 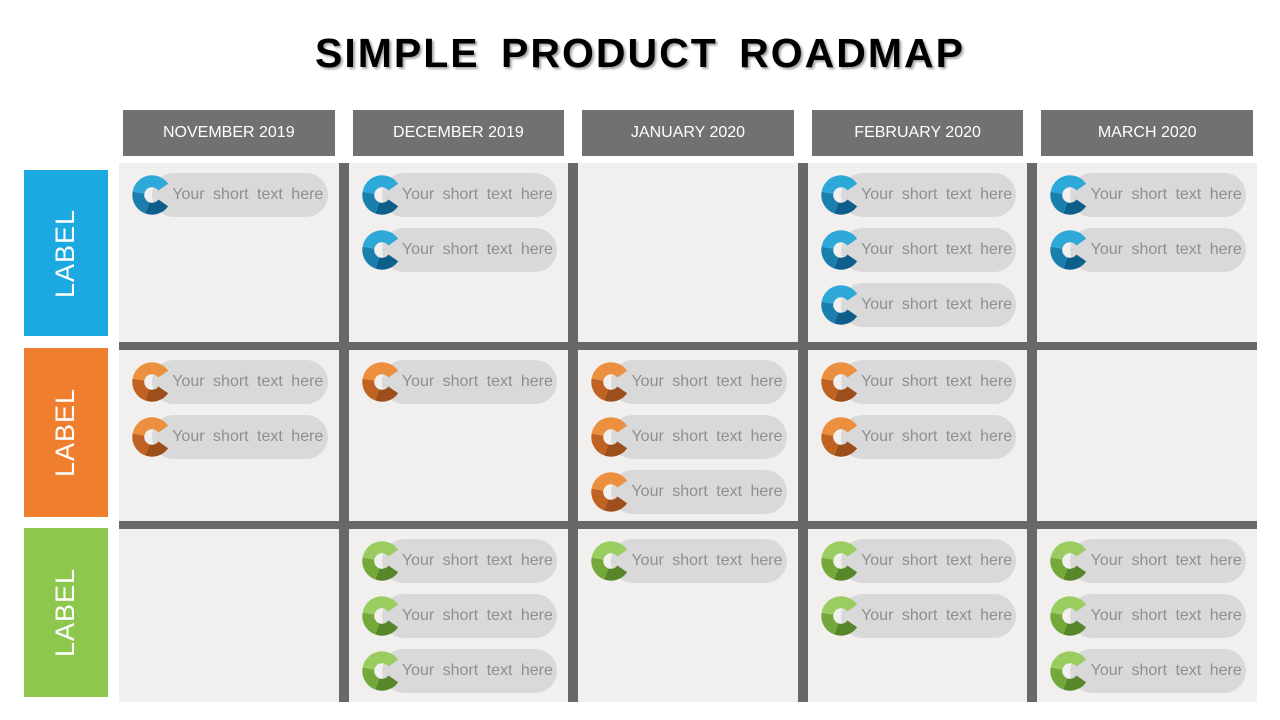 I want to click on row-label-text: LABEL, so click(x=65, y=253).